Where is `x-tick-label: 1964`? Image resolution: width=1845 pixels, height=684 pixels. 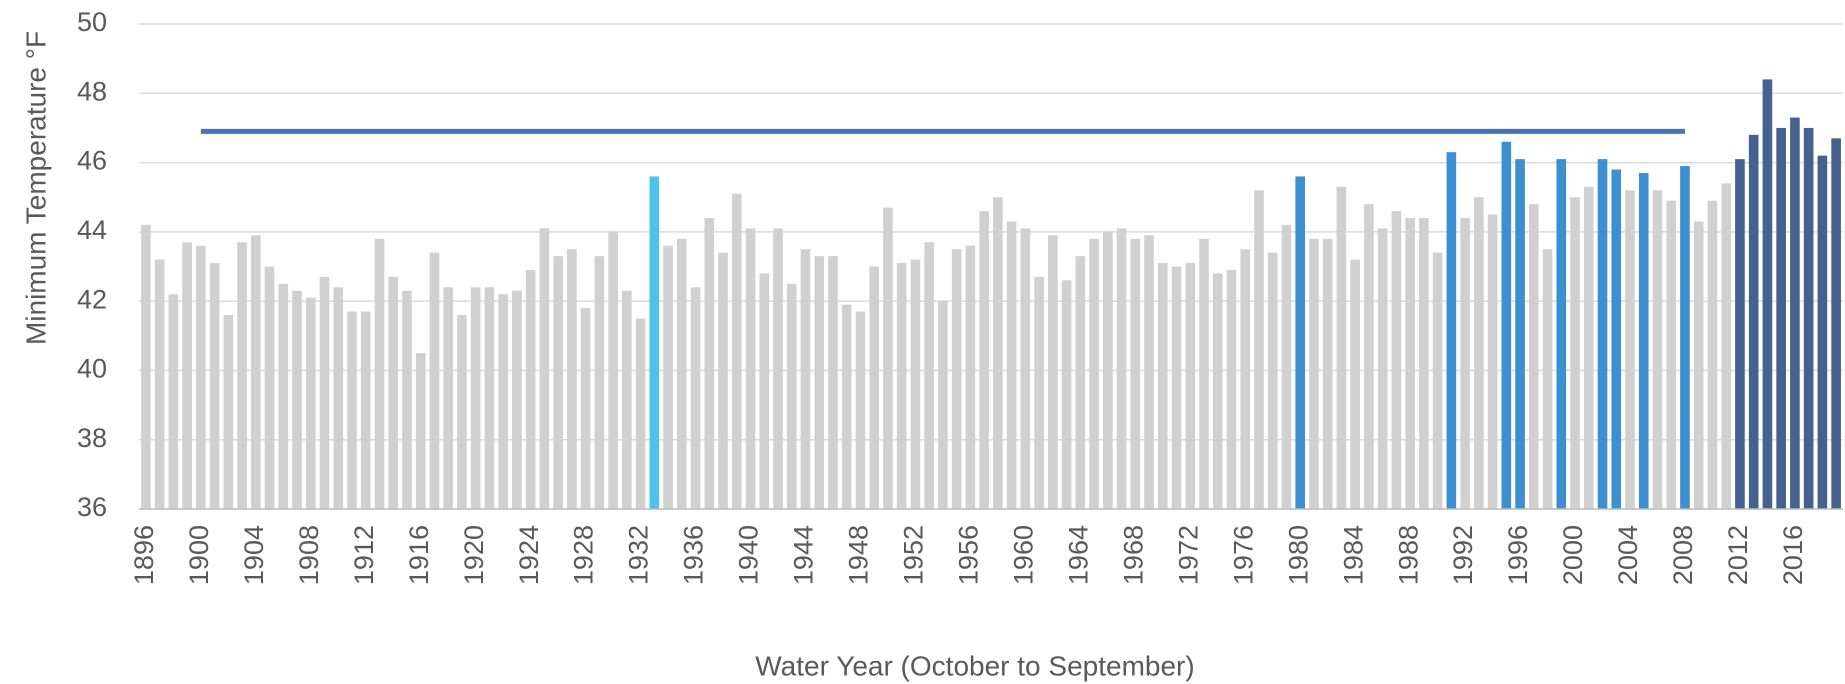
x-tick-label: 1964 is located at coordinates (1078, 555).